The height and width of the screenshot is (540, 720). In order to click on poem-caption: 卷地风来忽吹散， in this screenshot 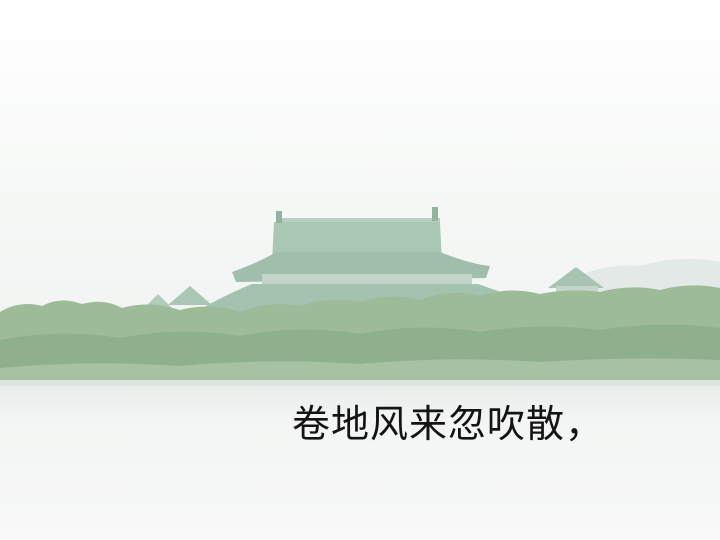, I will do `click(448, 424)`.